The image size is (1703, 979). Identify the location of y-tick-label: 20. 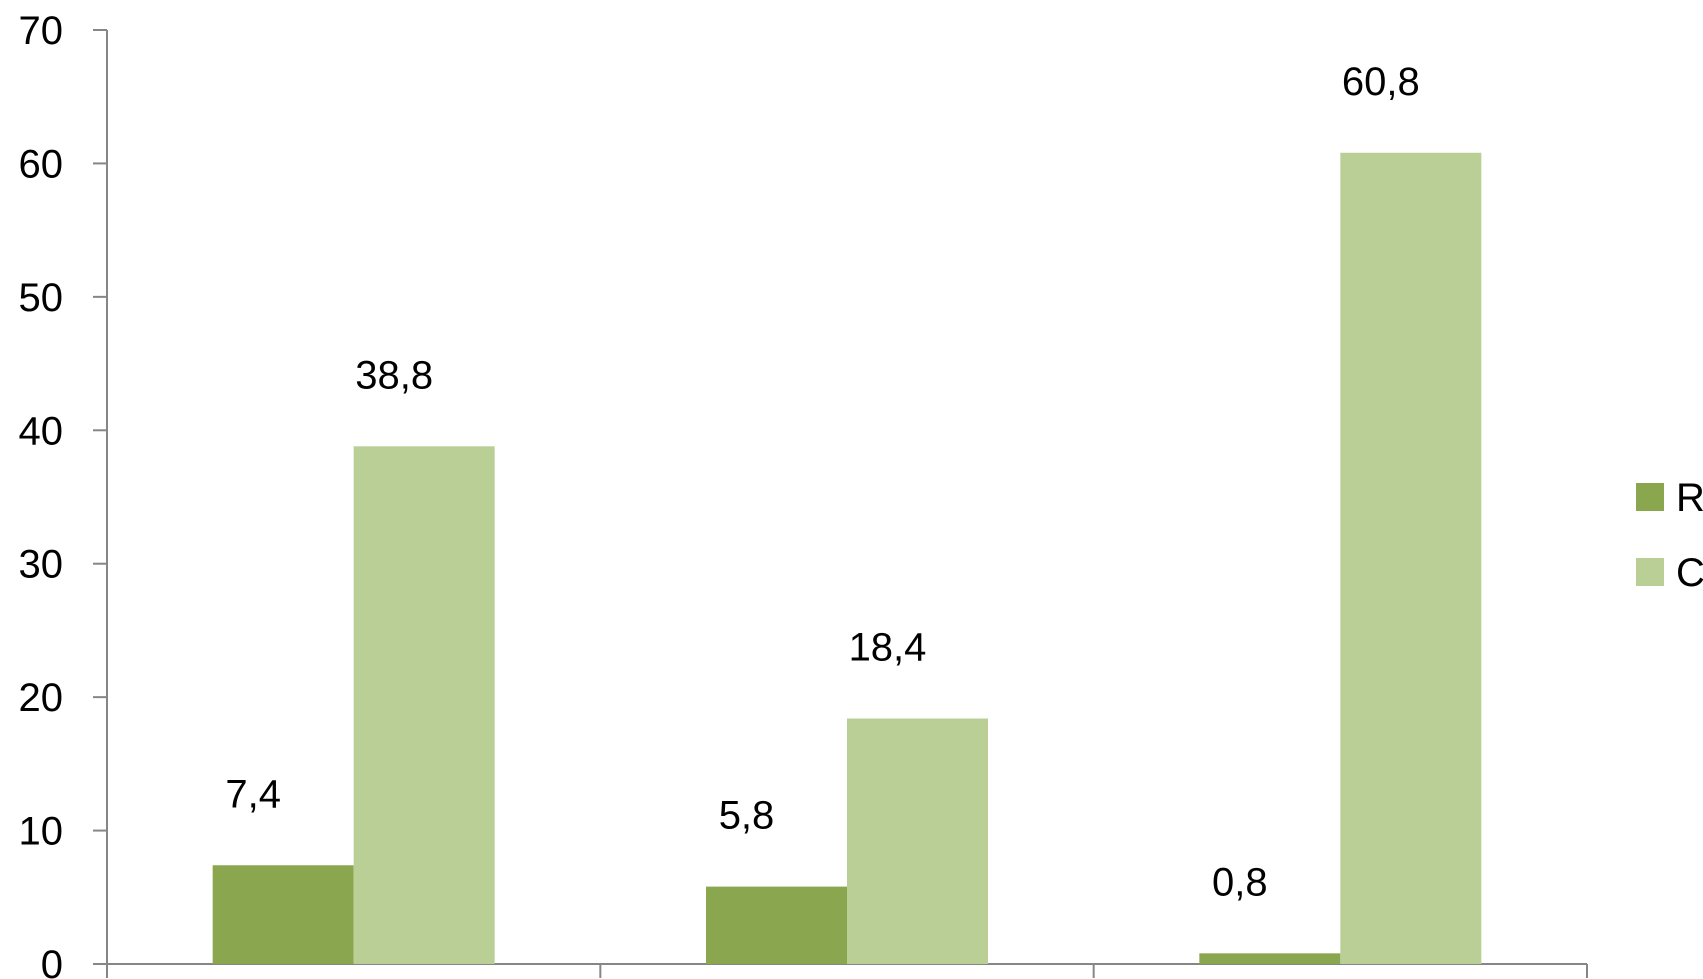
(41, 698).